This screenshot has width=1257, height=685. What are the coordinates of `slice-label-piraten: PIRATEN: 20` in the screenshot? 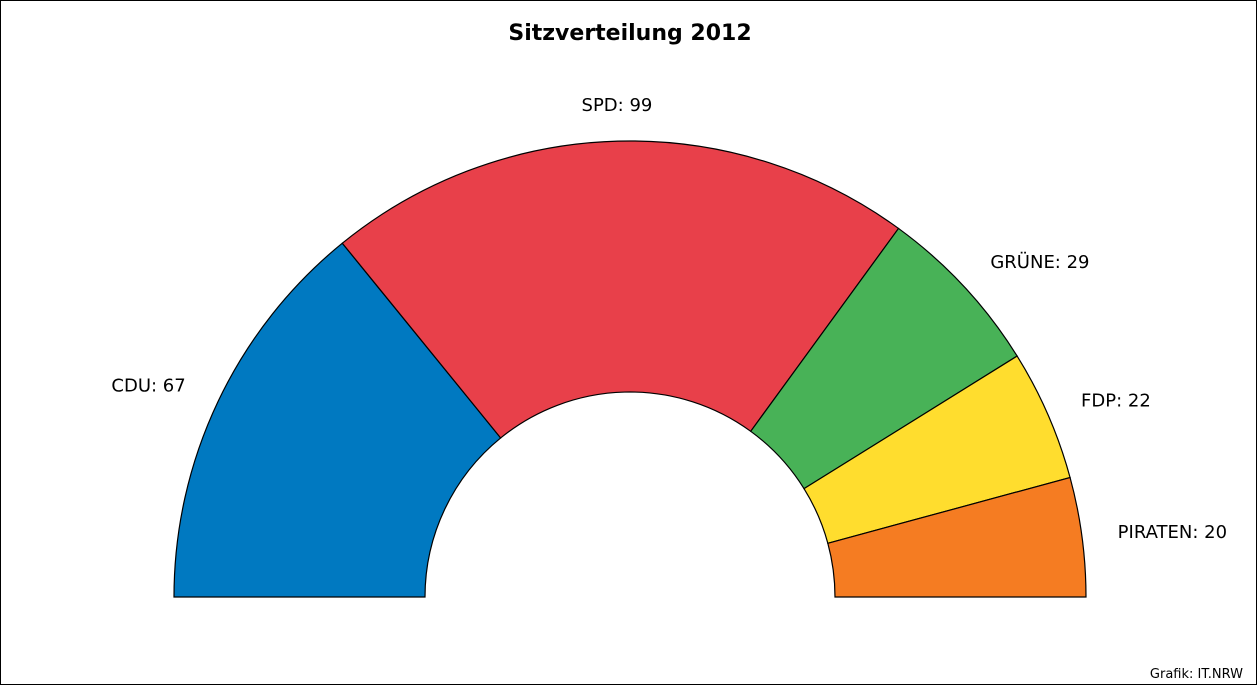 It's located at (1172, 532).